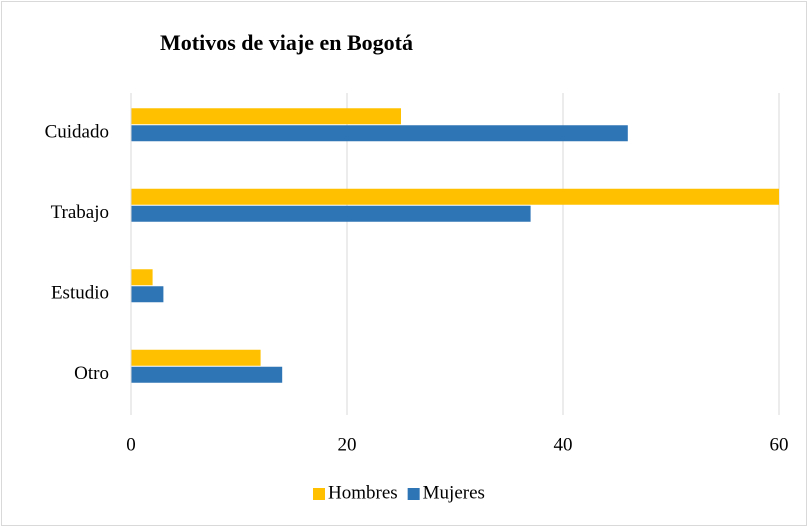  Describe the element at coordinates (286, 42) in the screenshot. I see `chart-title: Motivos de viaje en Bogotá` at that location.